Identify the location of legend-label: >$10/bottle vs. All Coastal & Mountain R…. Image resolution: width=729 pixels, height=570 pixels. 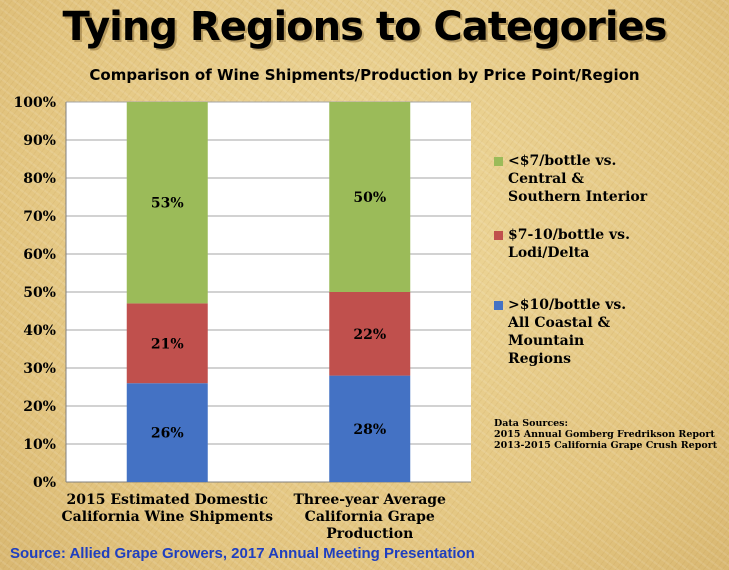
(567, 332).